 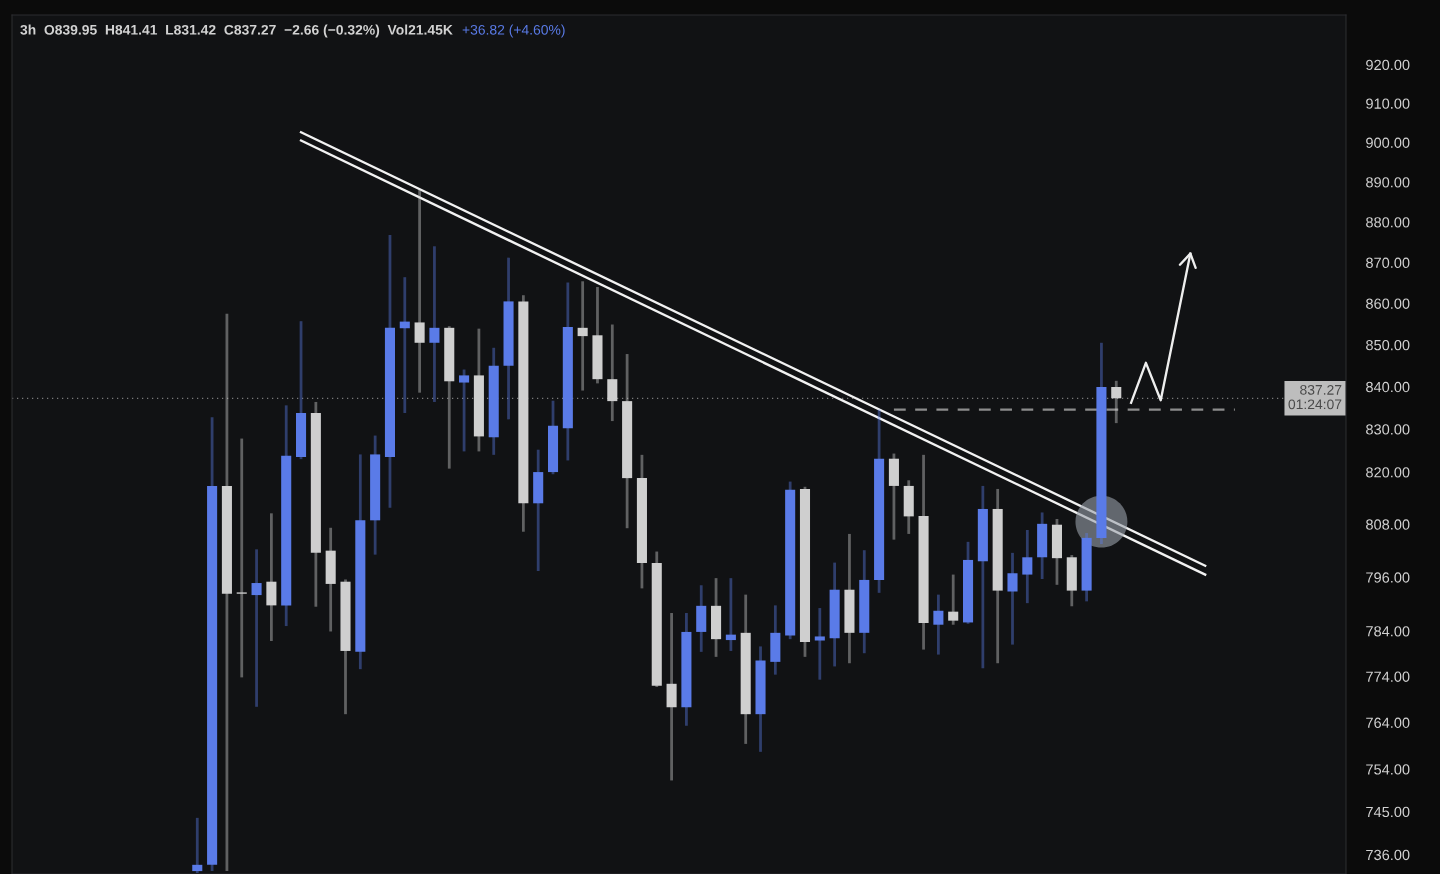 What do you see at coordinates (236, 31) in the screenshot?
I see `text: 3h O839.95 H841.41 L831.42 C837.27 −2.66 (−0.32%) Vol21.45K` at bounding box center [236, 31].